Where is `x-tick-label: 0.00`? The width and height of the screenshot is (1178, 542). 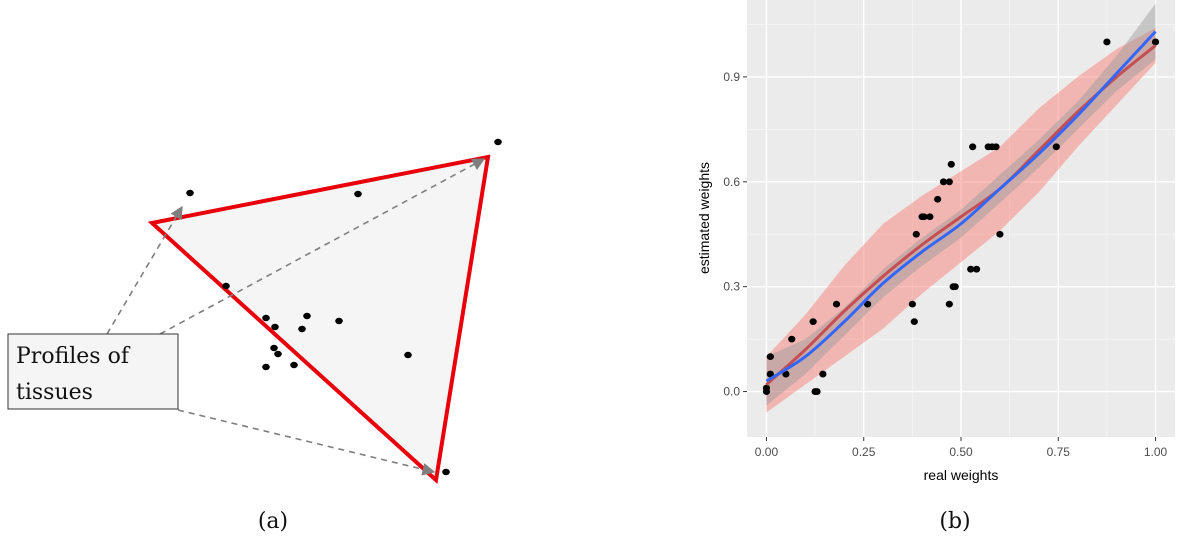
x-tick-label: 0.00 is located at coordinates (767, 452).